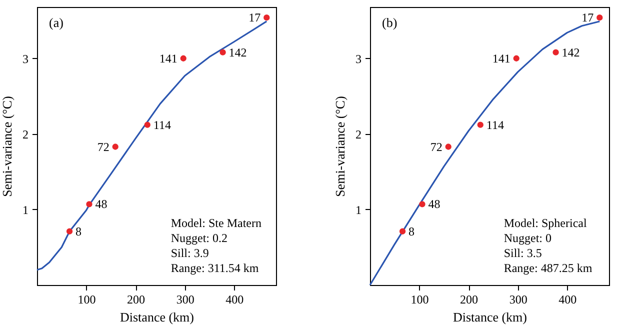 The image size is (640, 330). Describe the element at coordinates (546, 223) in the screenshot. I see `annotation: Model: Spherical` at that location.